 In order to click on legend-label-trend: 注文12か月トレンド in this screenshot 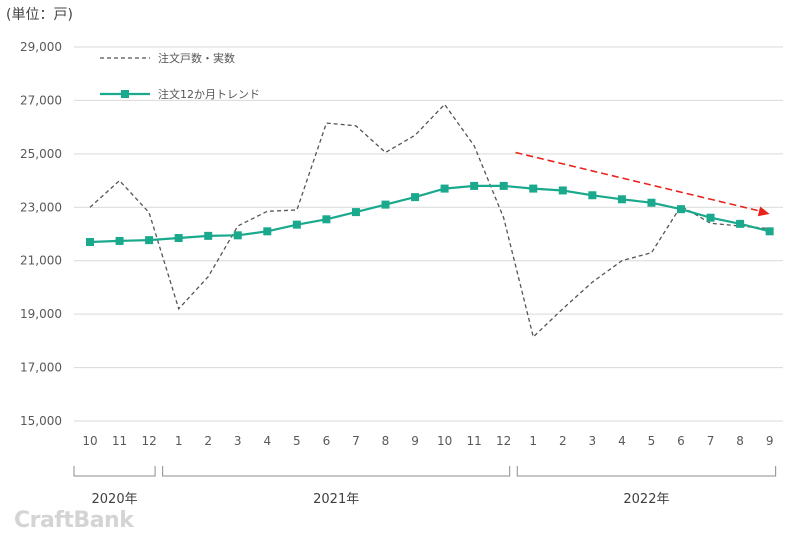, I will do `click(209, 94)`.